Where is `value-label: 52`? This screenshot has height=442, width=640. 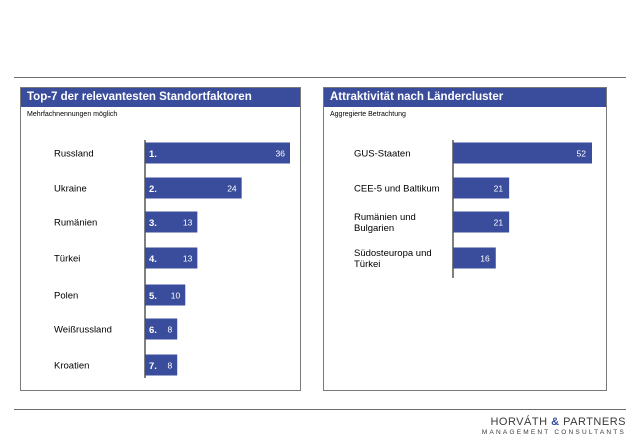
value-label: 52 is located at coordinates (582, 154).